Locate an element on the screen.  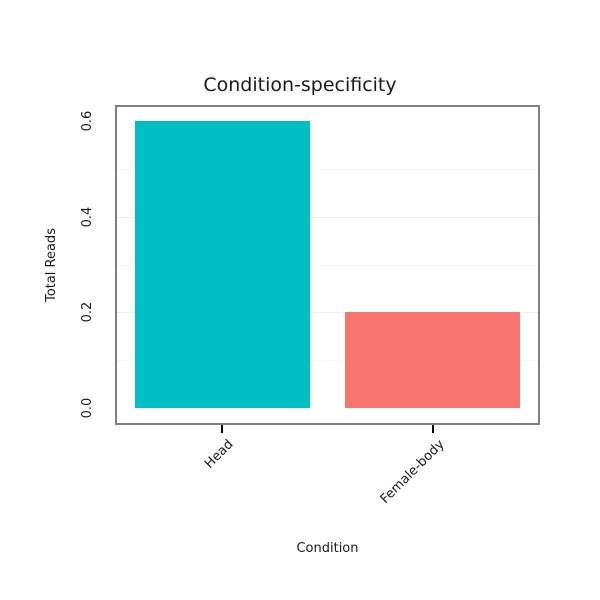
bar-head is located at coordinates (222, 264).